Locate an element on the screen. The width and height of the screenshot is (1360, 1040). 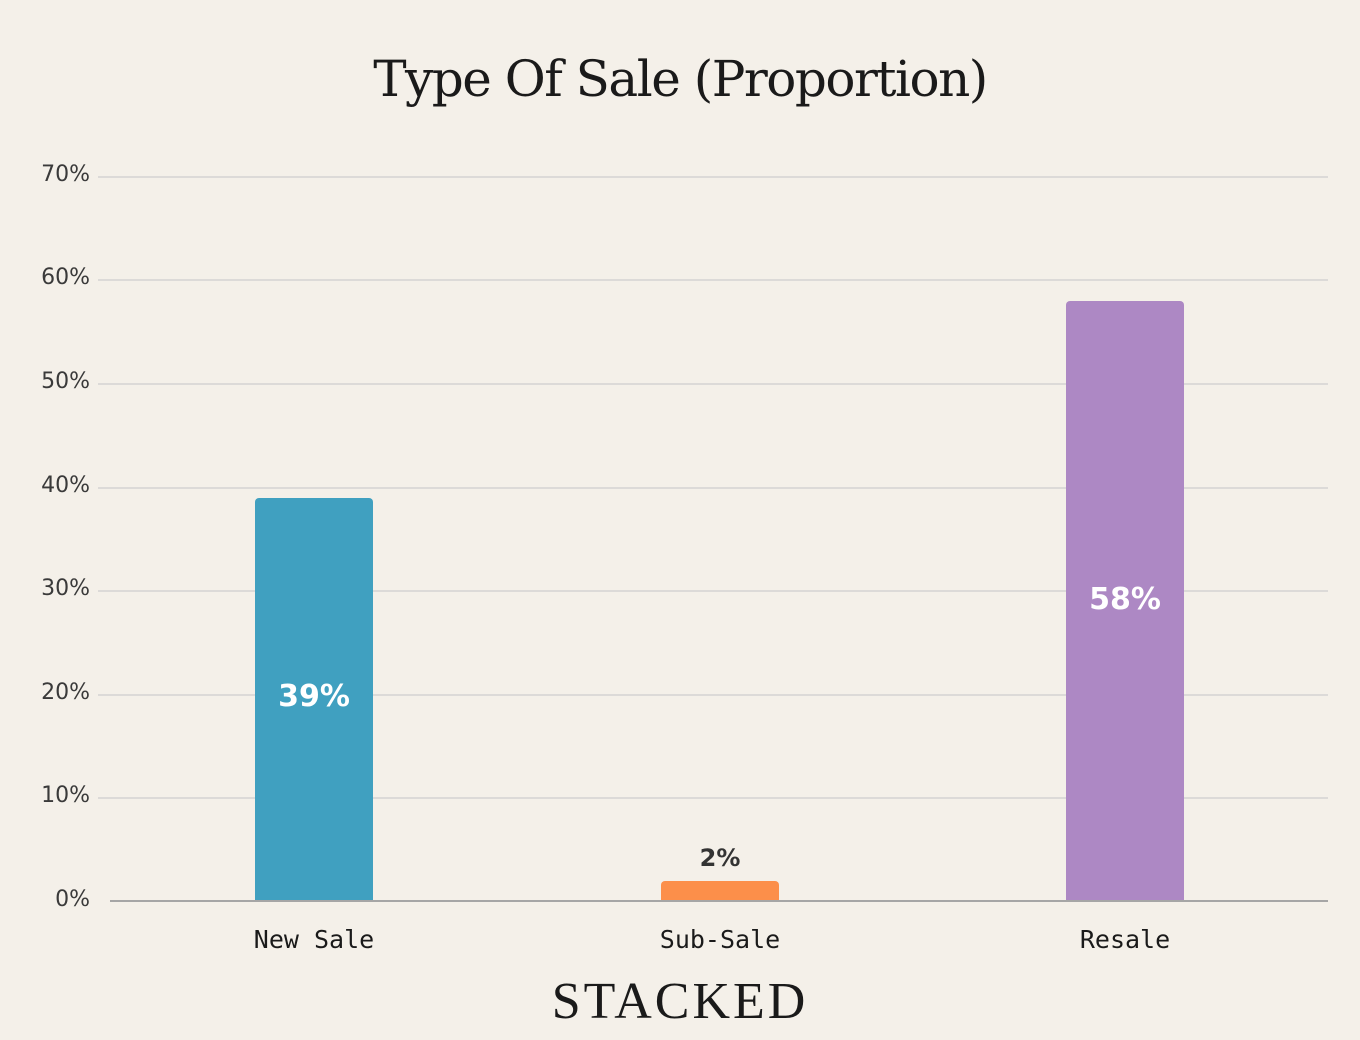
bar-resale: 58% is located at coordinates (1125, 601).